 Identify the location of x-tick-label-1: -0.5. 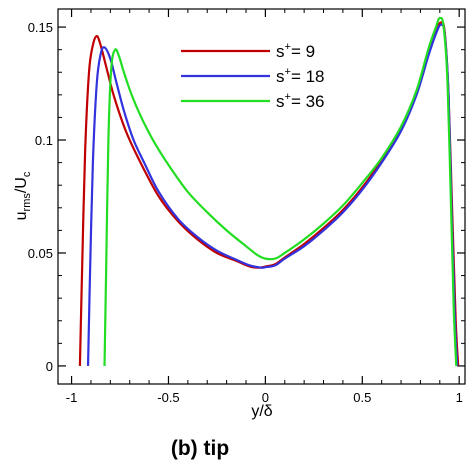
(168, 397).